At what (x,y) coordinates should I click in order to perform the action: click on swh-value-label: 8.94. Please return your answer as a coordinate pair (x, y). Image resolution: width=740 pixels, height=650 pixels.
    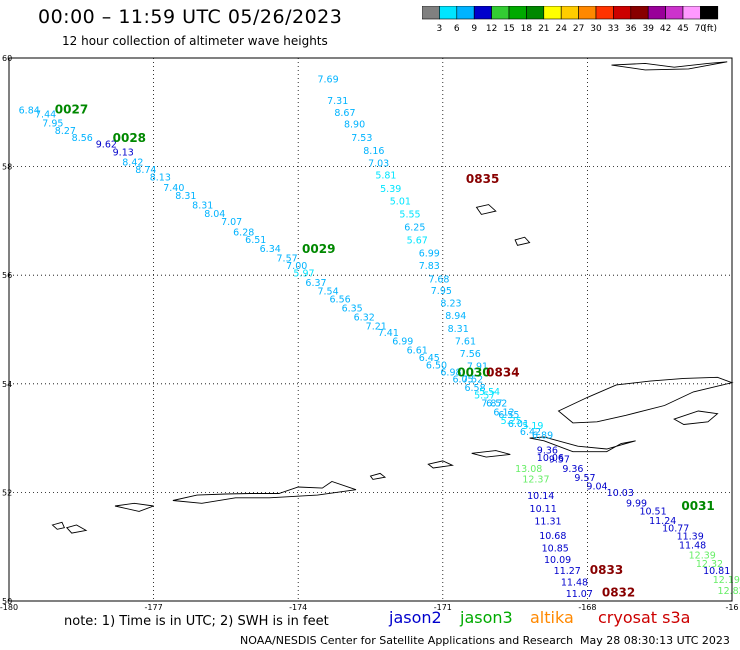
    Looking at the image, I should click on (455, 316).